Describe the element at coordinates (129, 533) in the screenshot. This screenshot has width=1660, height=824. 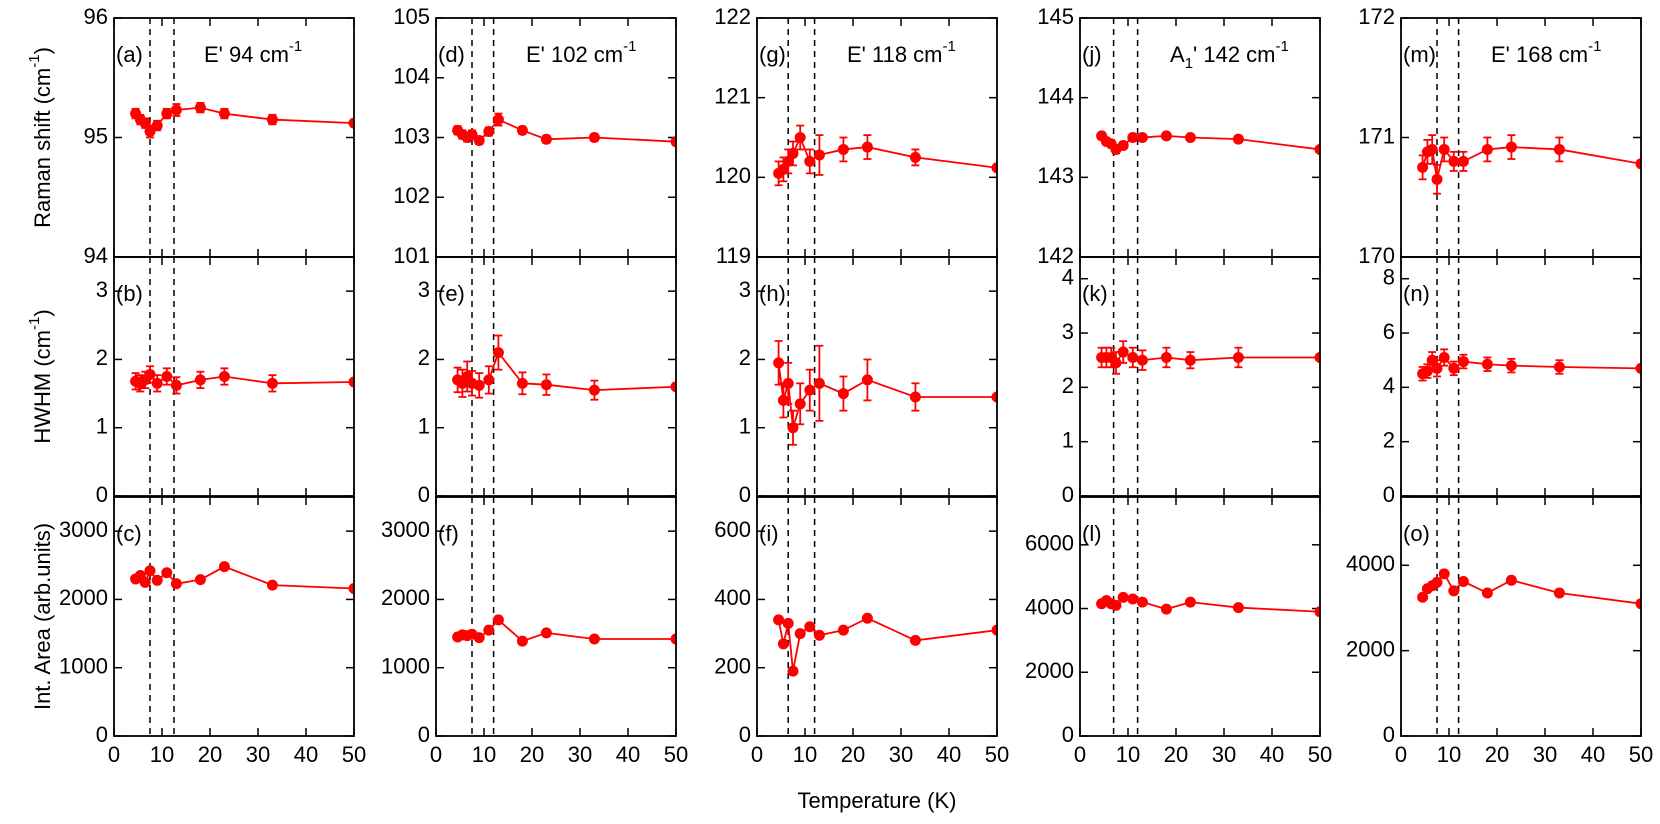
I see `panel-label: (c)` at that location.